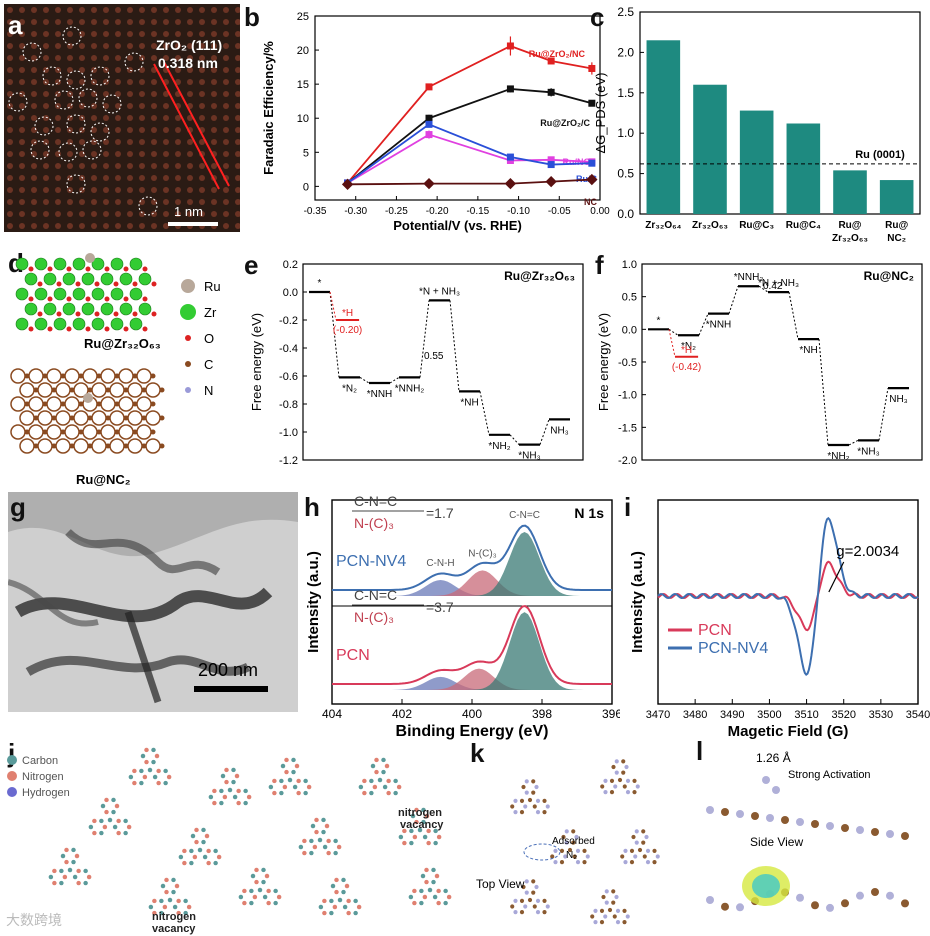 Image resolution: width=930 pixels, height=936 pixels. Describe the element at coordinates (590, 202) in the screenshot. I see `series-label: NC` at that location.